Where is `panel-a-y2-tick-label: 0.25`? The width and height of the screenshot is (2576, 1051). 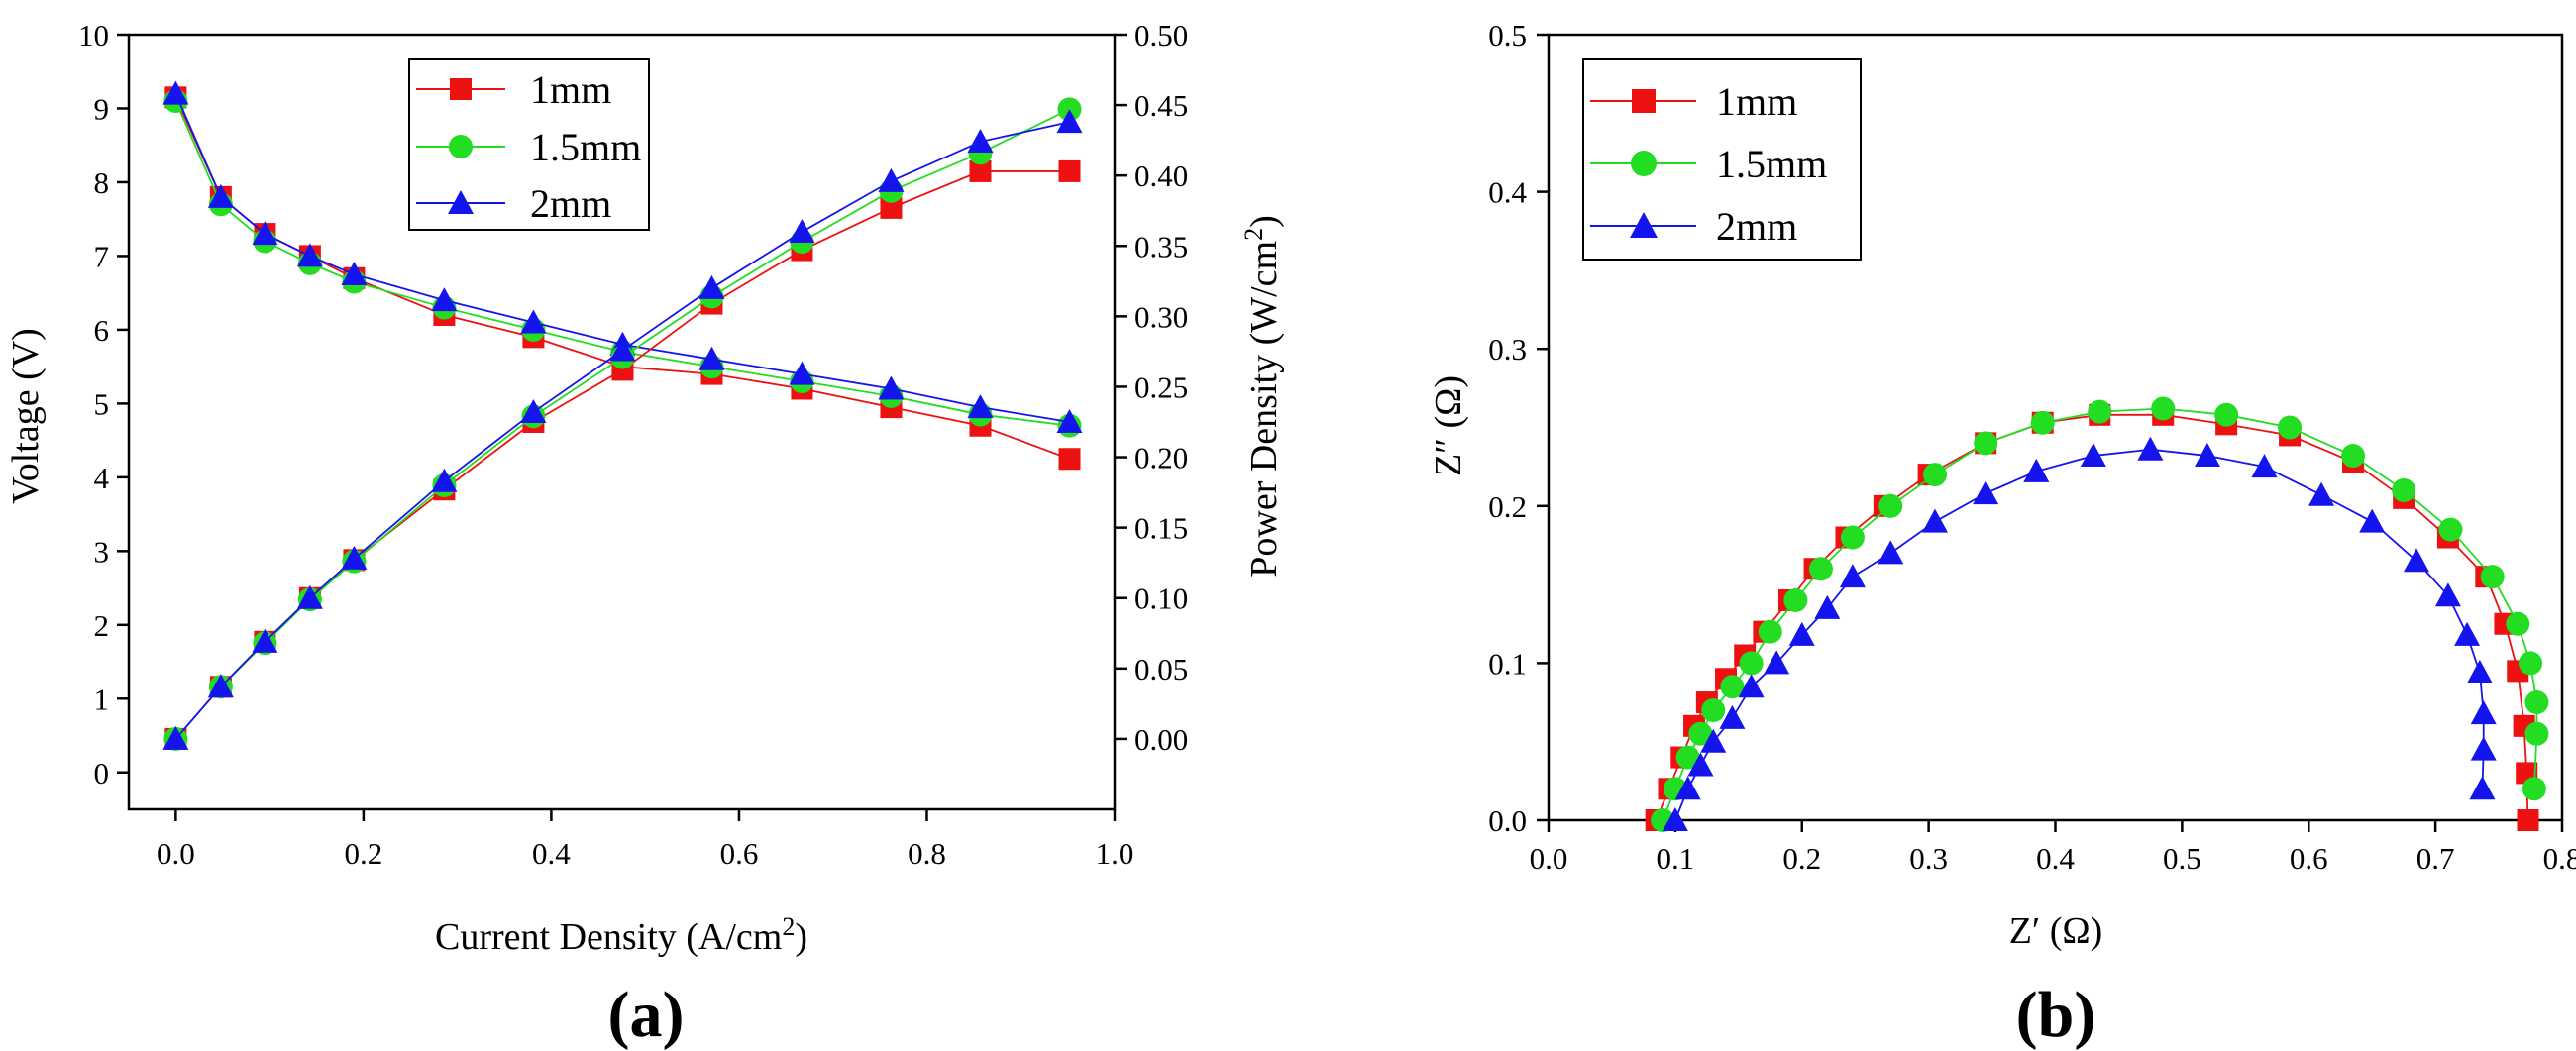 panel-a-y2-tick-label: 0.25 is located at coordinates (1161, 387).